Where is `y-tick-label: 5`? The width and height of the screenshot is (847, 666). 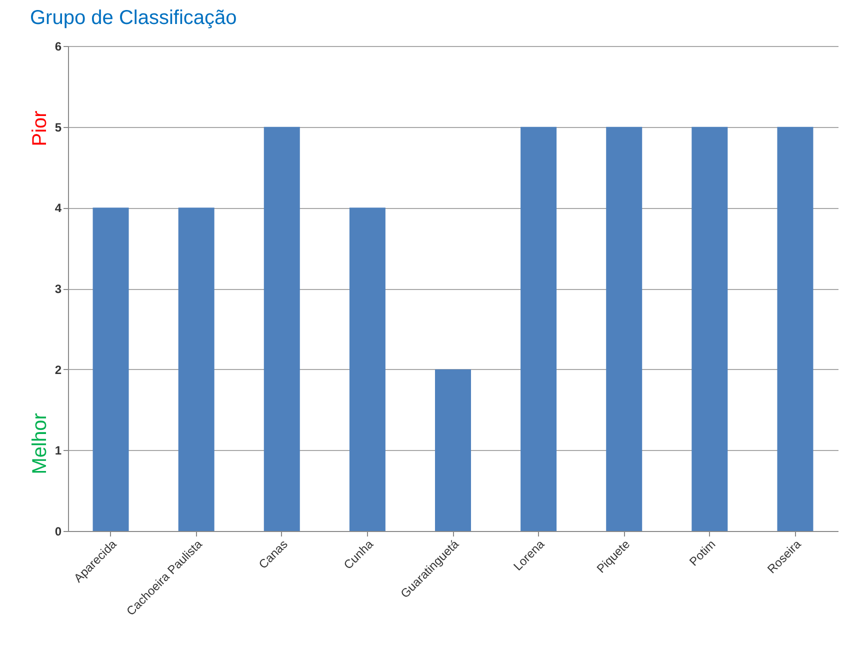 y-tick-label: 5 is located at coordinates (58, 127).